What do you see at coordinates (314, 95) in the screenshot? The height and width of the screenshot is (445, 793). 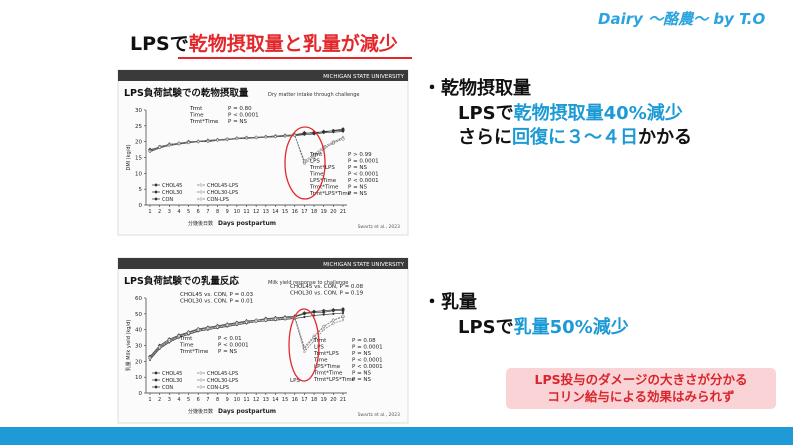 I see `chart-subtitle: Dry matter intake through challenge` at bounding box center [314, 95].